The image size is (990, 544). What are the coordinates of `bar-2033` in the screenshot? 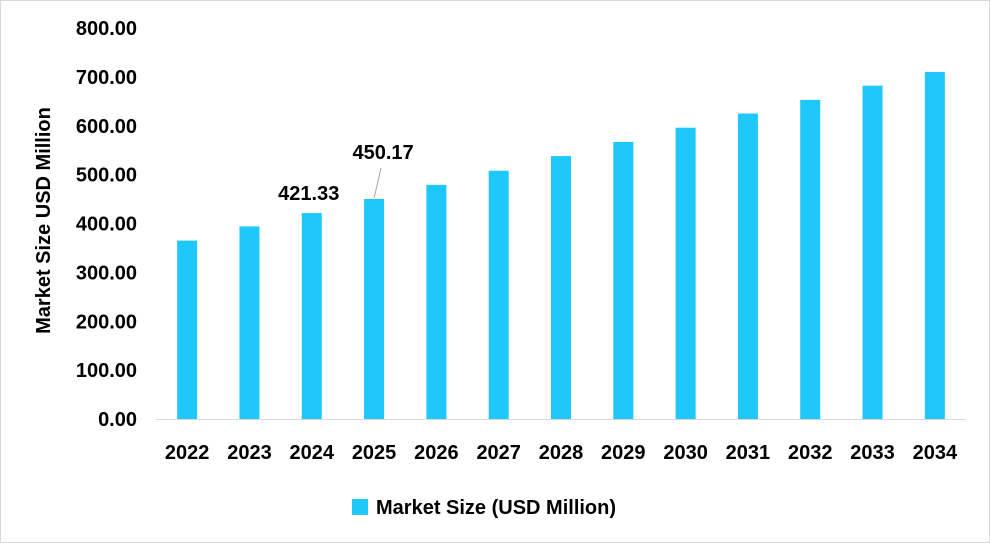 It's located at (872, 252).